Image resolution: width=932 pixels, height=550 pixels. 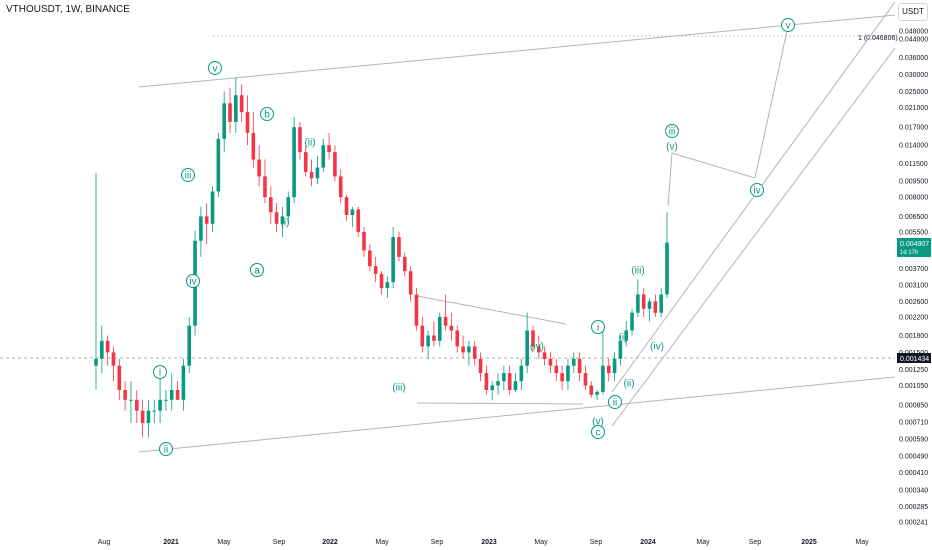 I want to click on symbol-title: VTHOUSDT, 1W, BINANCE, so click(x=68, y=9).